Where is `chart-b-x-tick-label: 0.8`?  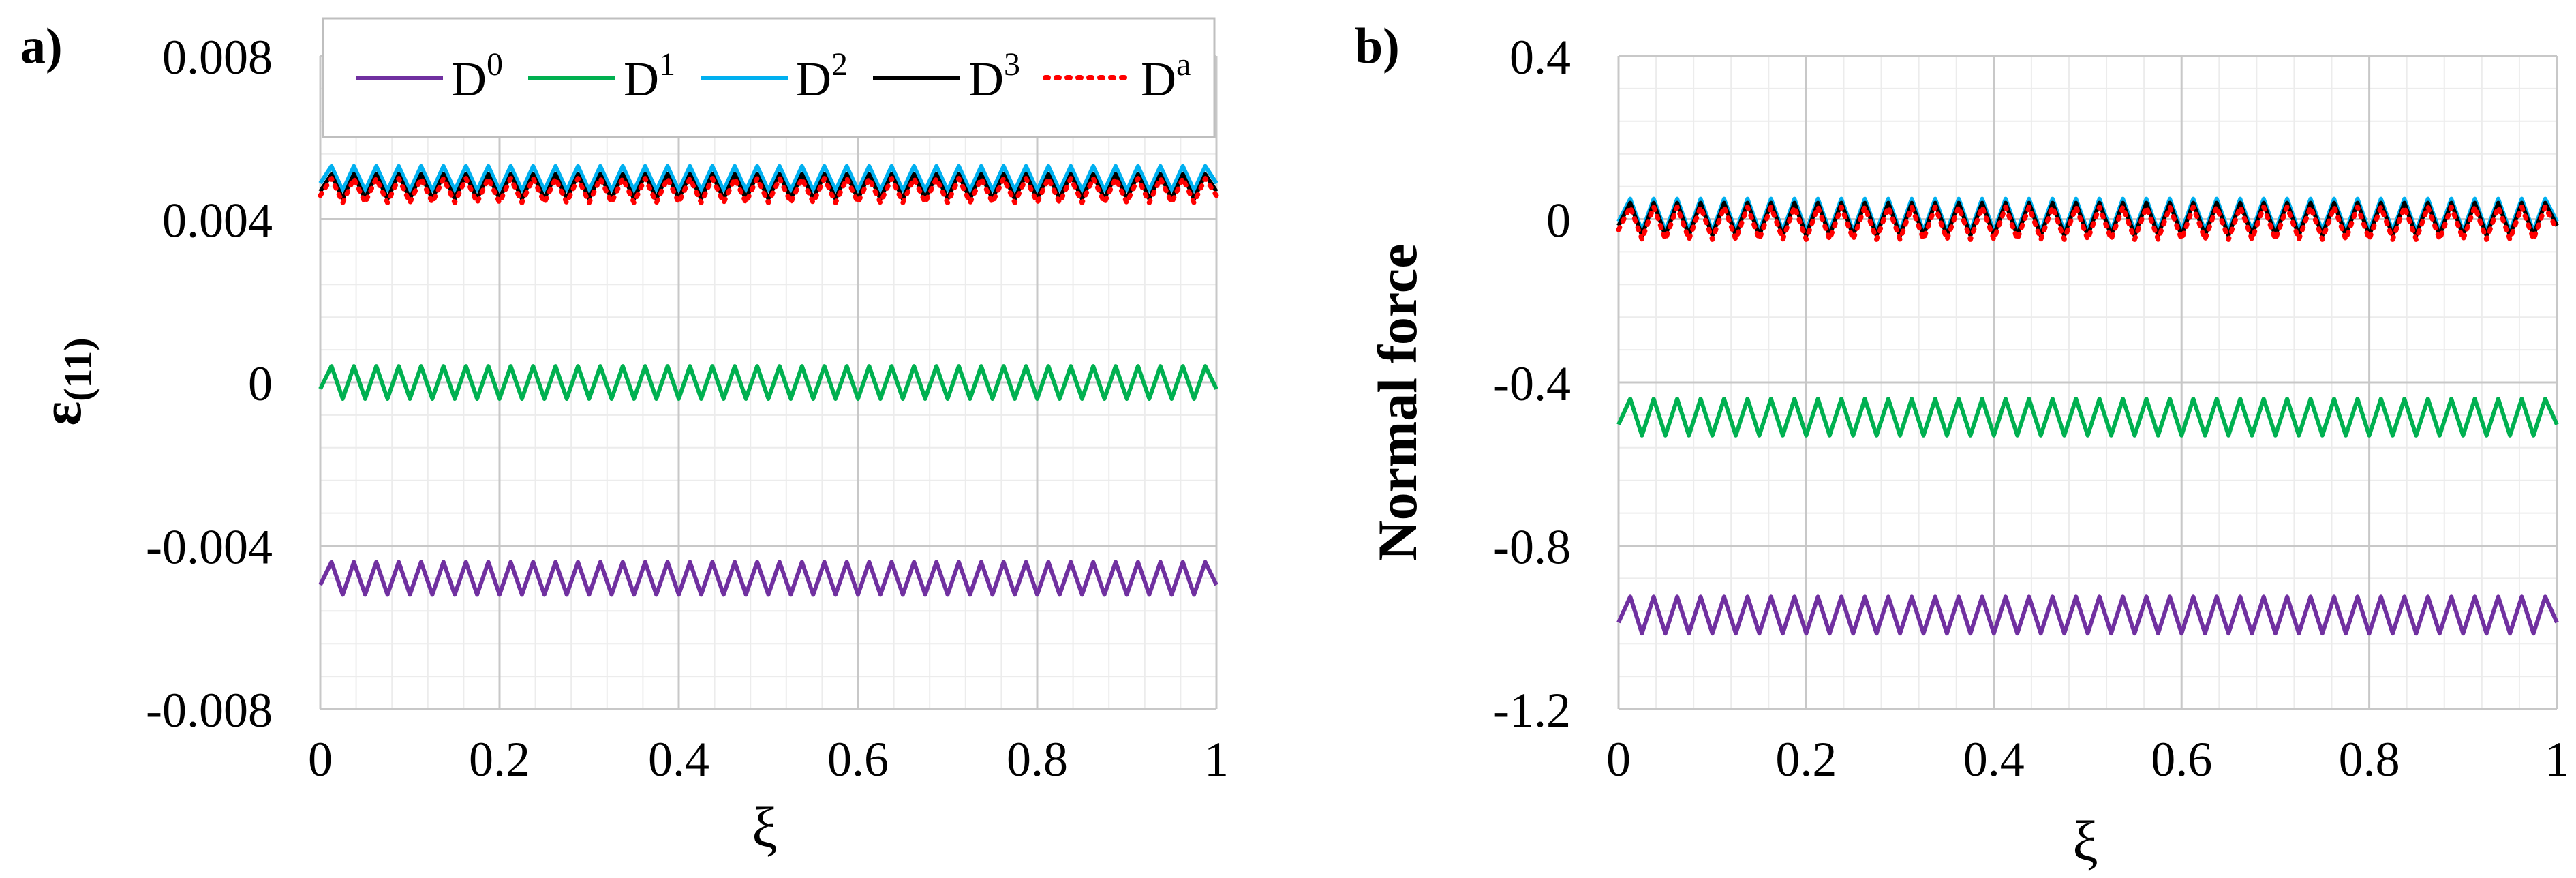
chart-b-x-tick-label: 0.8 is located at coordinates (2369, 759).